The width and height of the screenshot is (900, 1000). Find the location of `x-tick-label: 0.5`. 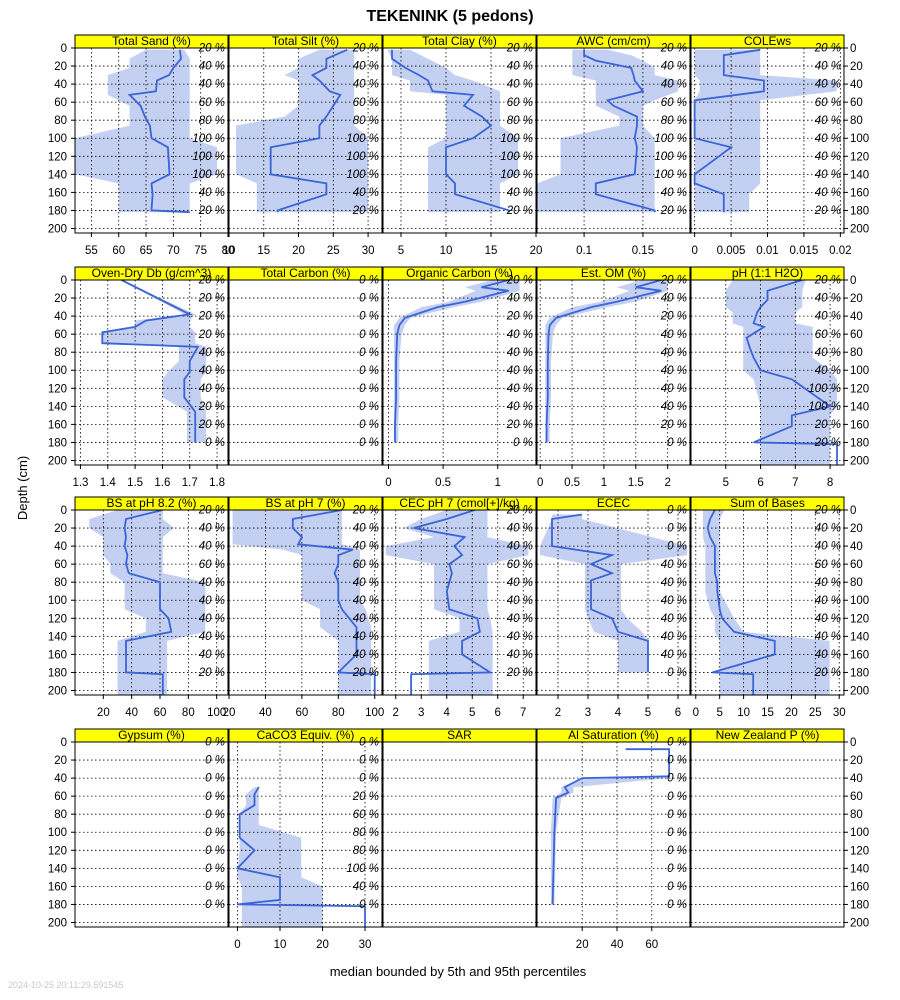

x-tick-label: 0.5 is located at coordinates (443, 483).